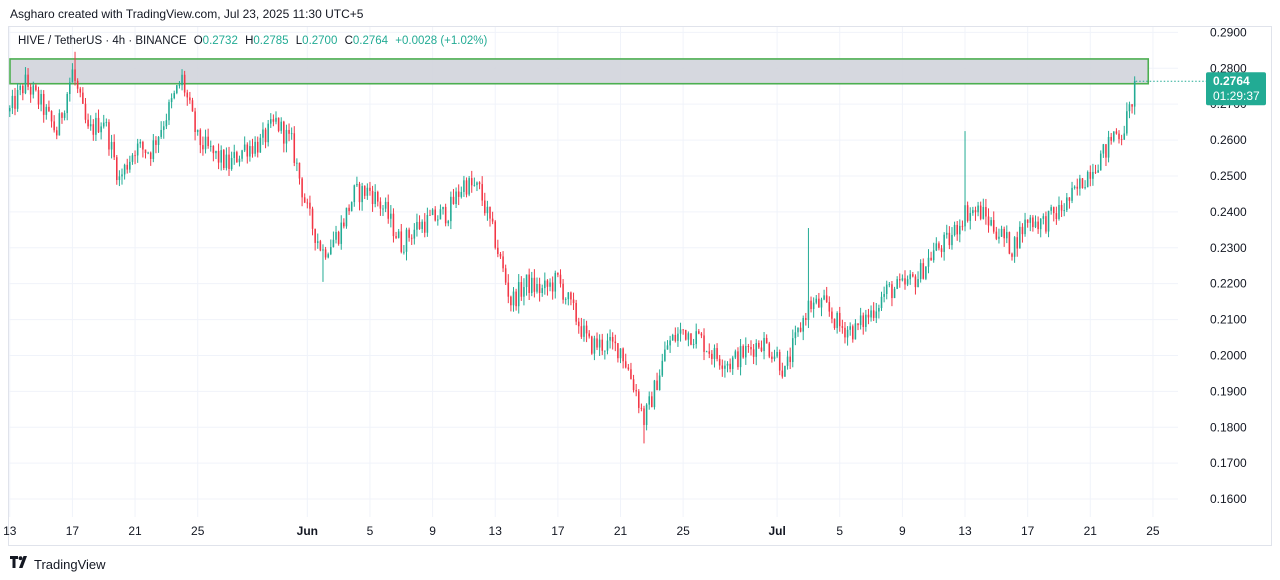 The width and height of the screenshot is (1280, 580). I want to click on x-tick-label: 17, so click(73, 531).